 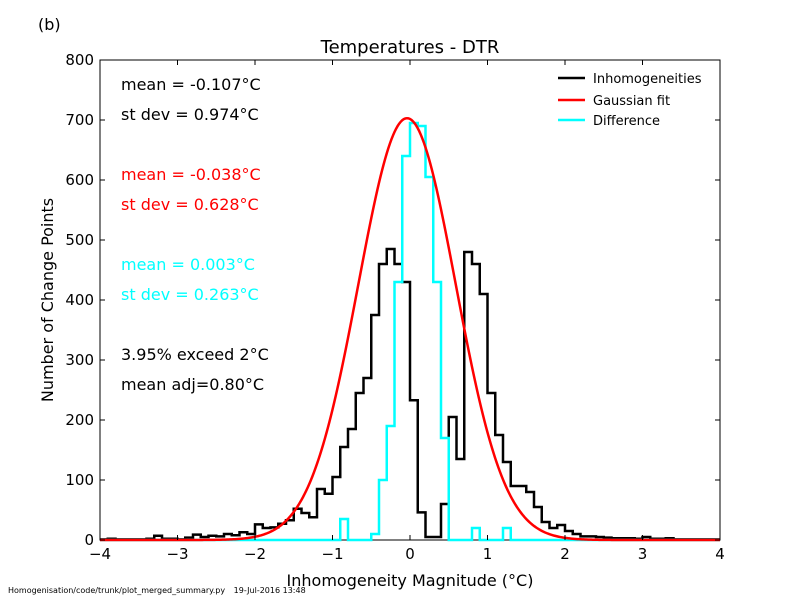 What do you see at coordinates (565, 554) in the screenshot?
I see `x-tick-label: 2` at bounding box center [565, 554].